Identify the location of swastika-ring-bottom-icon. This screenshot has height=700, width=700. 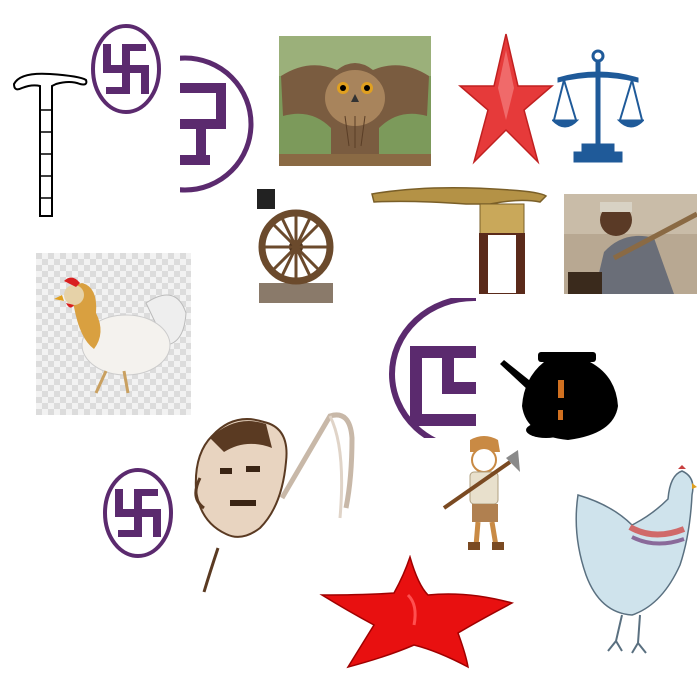
(138, 513).